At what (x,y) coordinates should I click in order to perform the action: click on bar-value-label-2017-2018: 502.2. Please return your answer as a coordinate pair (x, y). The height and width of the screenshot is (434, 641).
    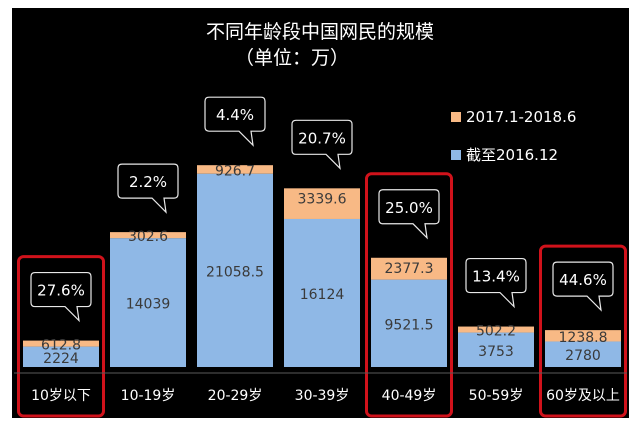
    Looking at the image, I should click on (496, 332).